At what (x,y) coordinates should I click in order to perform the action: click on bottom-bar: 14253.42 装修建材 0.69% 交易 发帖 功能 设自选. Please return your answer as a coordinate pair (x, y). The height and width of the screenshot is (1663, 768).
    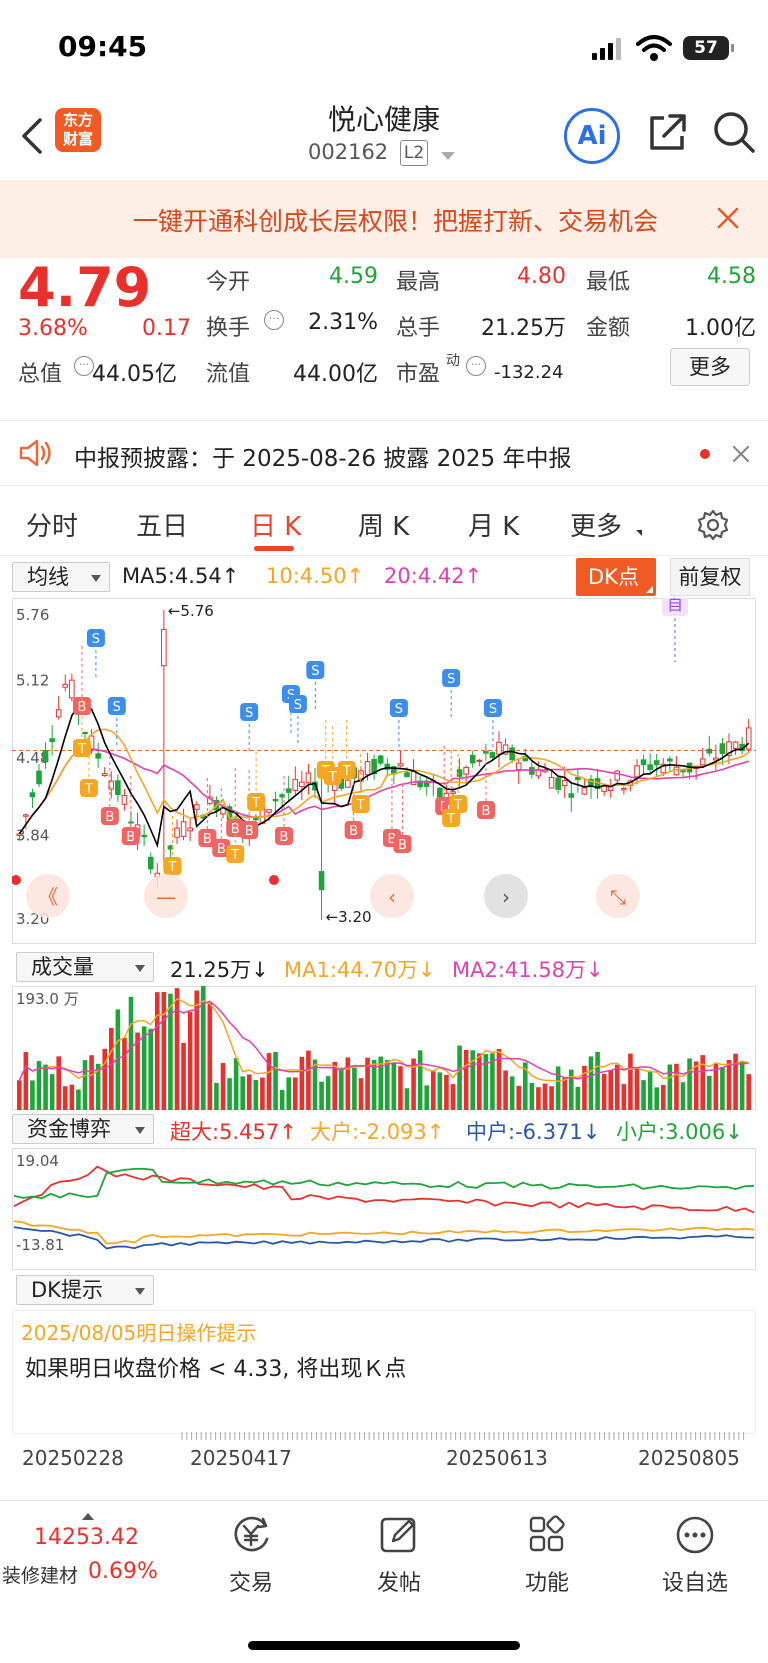
    Looking at the image, I should click on (384, 1581).